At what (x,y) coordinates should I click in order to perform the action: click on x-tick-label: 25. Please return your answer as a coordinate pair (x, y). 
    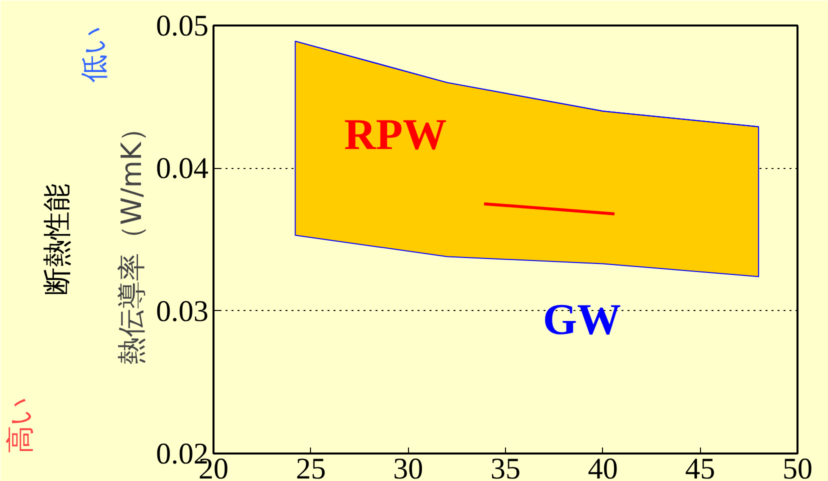
    Looking at the image, I should click on (311, 466).